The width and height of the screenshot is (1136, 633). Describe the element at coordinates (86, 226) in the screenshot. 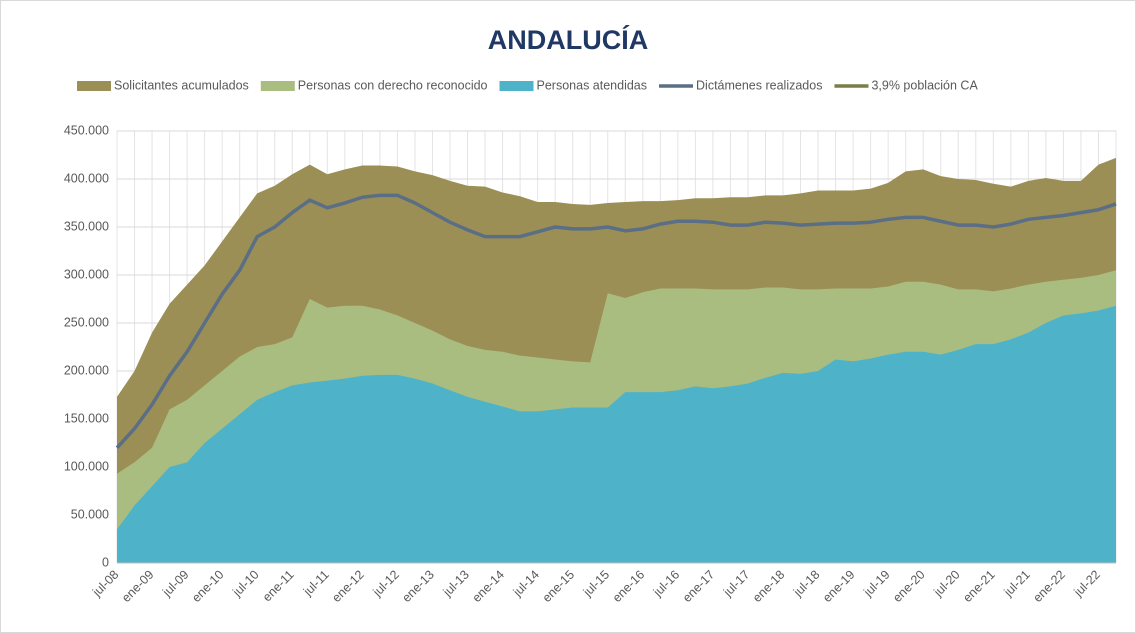

I see `y-tick-label: 350.000` at that location.